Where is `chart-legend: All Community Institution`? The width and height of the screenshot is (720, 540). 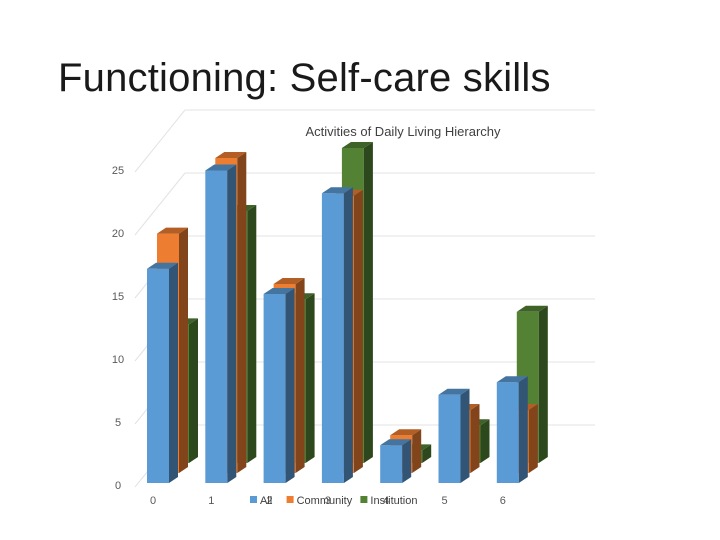 chart-legend: All Community Institution is located at coordinates (333, 501).